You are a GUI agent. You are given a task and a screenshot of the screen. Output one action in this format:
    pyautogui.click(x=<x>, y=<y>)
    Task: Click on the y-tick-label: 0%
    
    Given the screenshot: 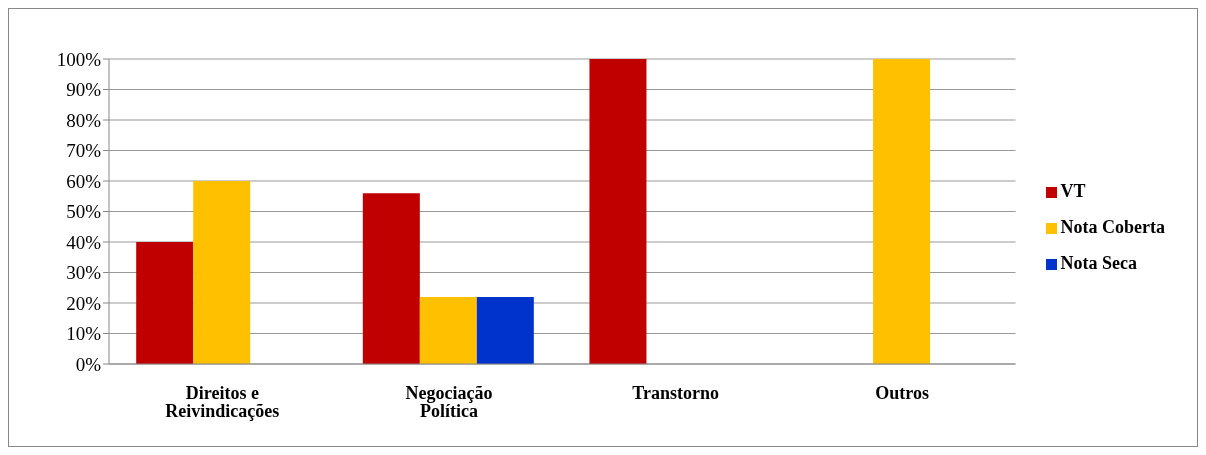 What is the action you would take?
    pyautogui.click(x=88, y=364)
    